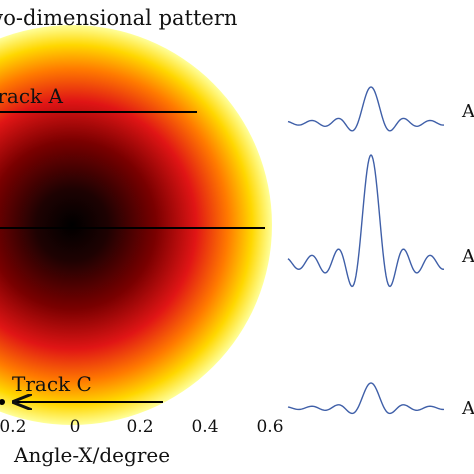  I want to click on chart-title: Two-dimensional pattern, so click(118, 18).